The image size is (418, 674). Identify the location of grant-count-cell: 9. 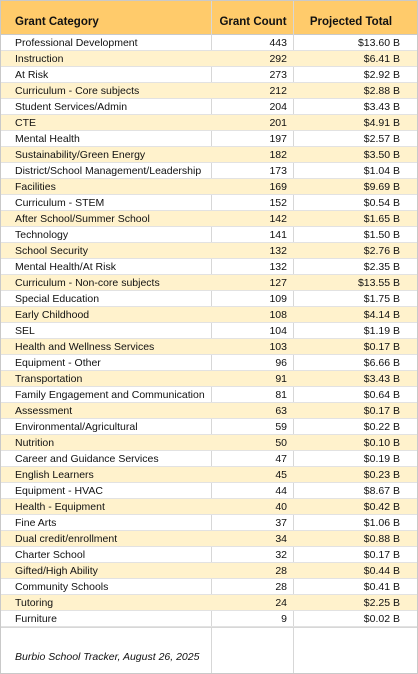
(284, 619).